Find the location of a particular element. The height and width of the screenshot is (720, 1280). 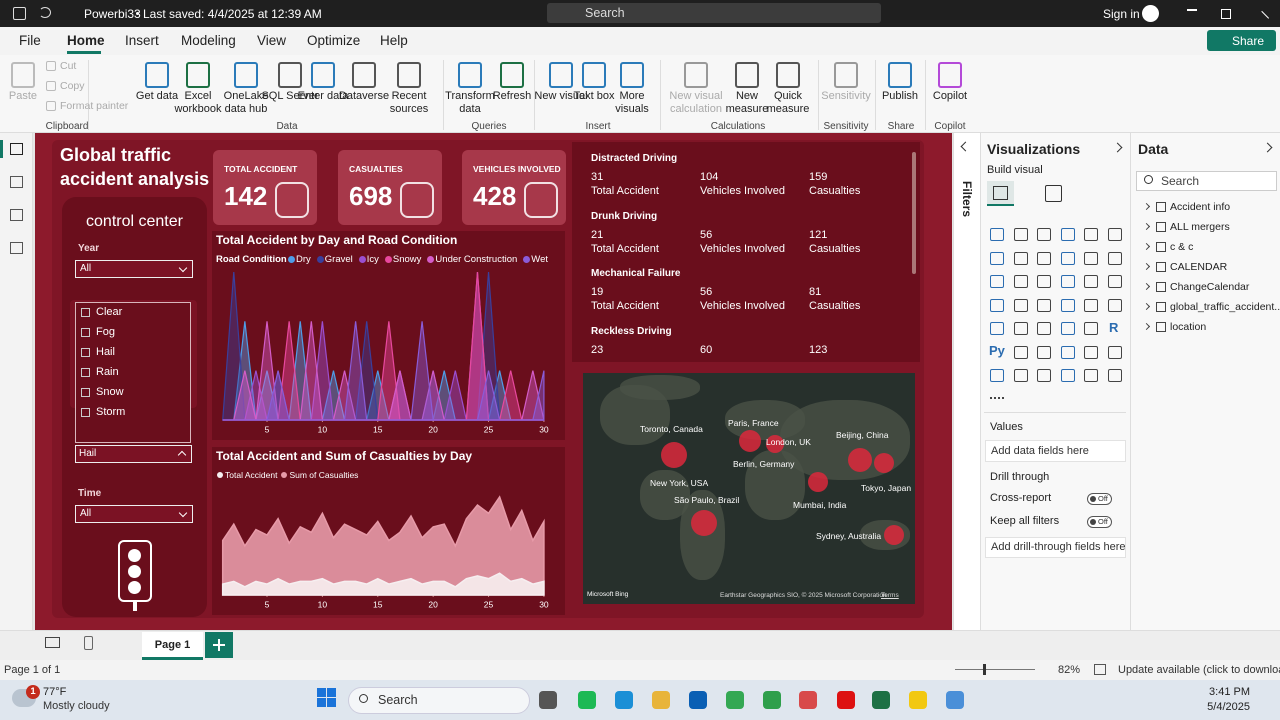

ribbon-button: SQL Server is located at coordinates (290, 96).